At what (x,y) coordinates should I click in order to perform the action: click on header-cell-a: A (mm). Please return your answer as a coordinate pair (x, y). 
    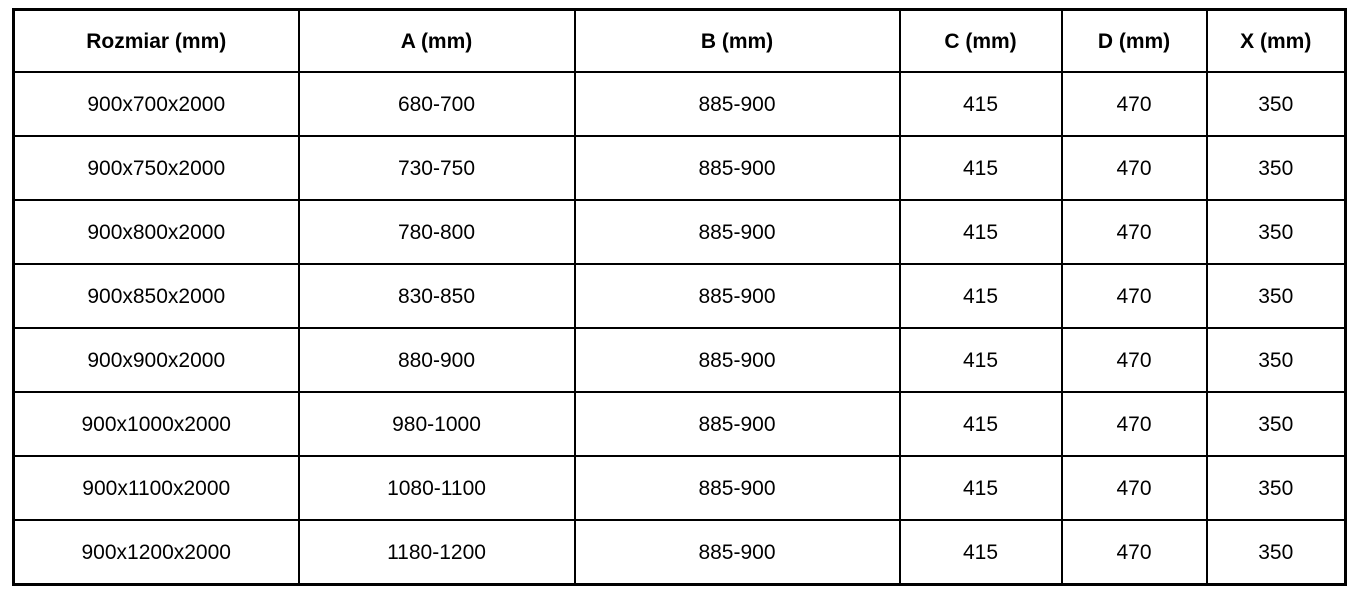
    Looking at the image, I should click on (436, 40).